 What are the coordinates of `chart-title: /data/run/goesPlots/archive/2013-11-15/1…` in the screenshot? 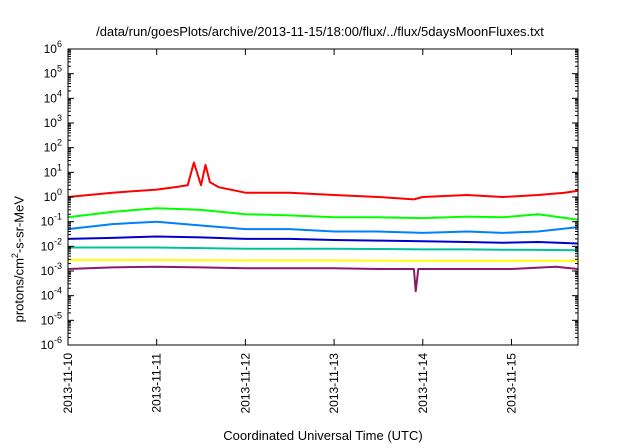 It's located at (320, 31).